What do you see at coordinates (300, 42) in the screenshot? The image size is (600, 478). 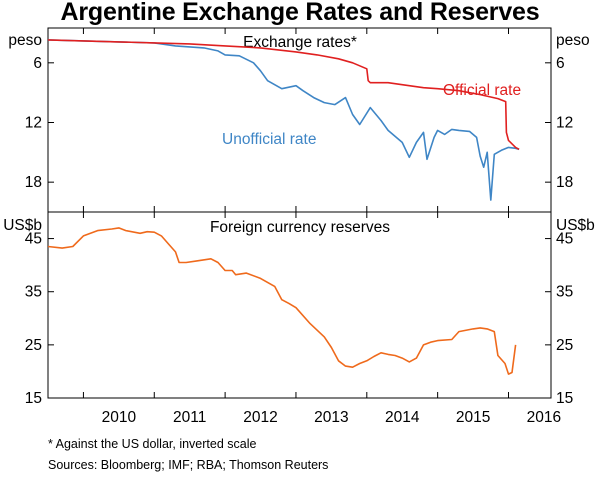 I see `exchange-panel-title: Exchange rates*` at bounding box center [300, 42].